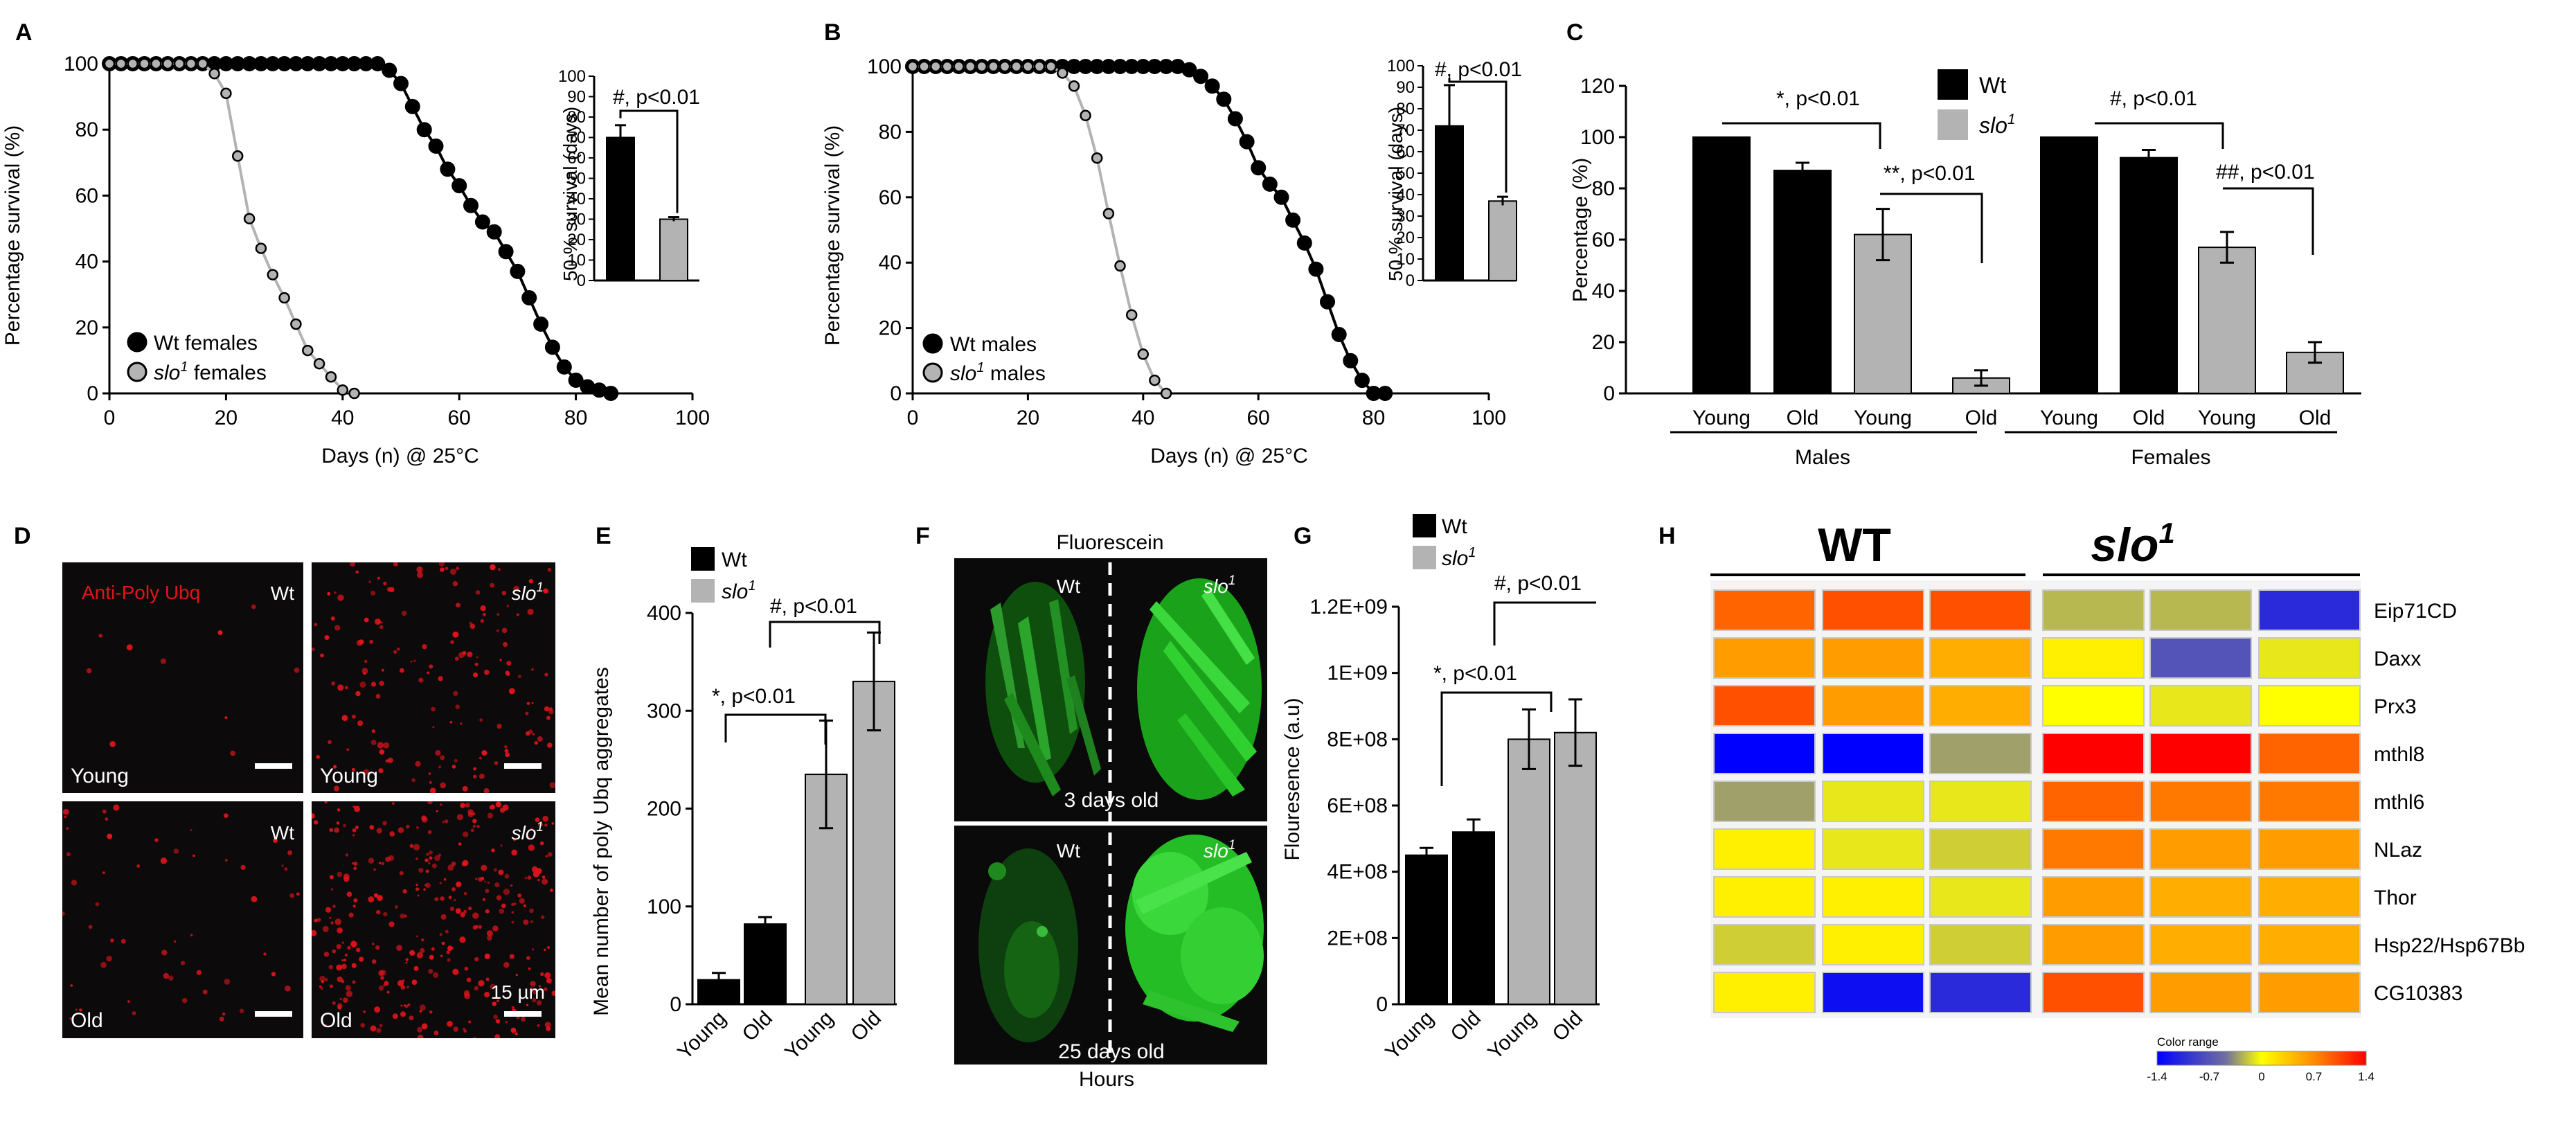 The image size is (2576, 1131). What do you see at coordinates (1953, 84) in the screenshot?
I see `legend-swatch-wt` at bounding box center [1953, 84].